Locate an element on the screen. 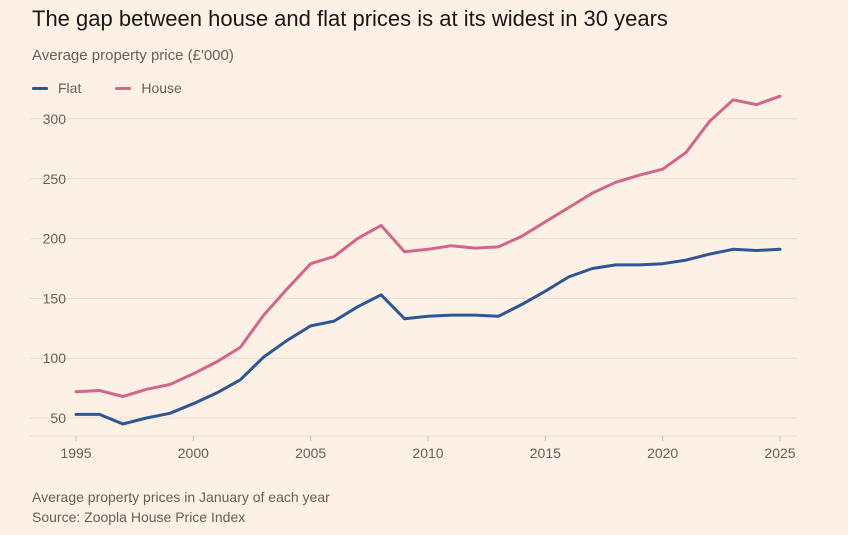 The image size is (848, 535). x-tick-label-2025: 2025 is located at coordinates (779, 453).